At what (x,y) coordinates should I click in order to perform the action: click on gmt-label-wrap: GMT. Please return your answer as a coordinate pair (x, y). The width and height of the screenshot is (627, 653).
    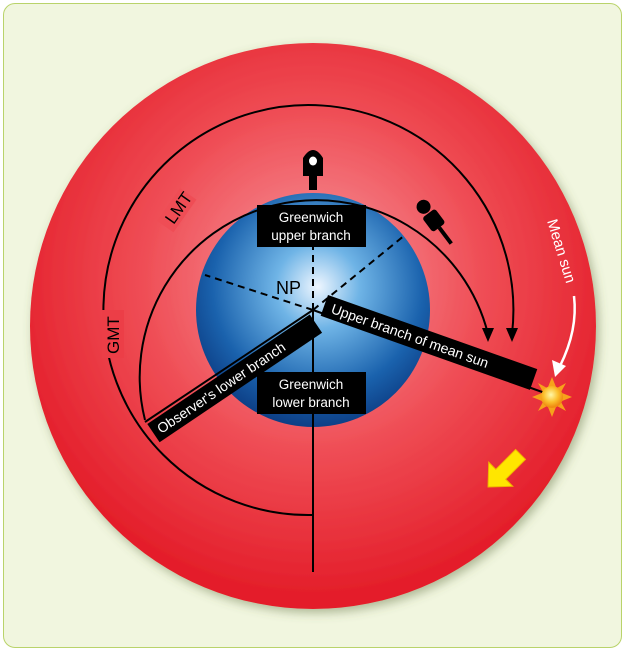
    Looking at the image, I should click on (113, 334).